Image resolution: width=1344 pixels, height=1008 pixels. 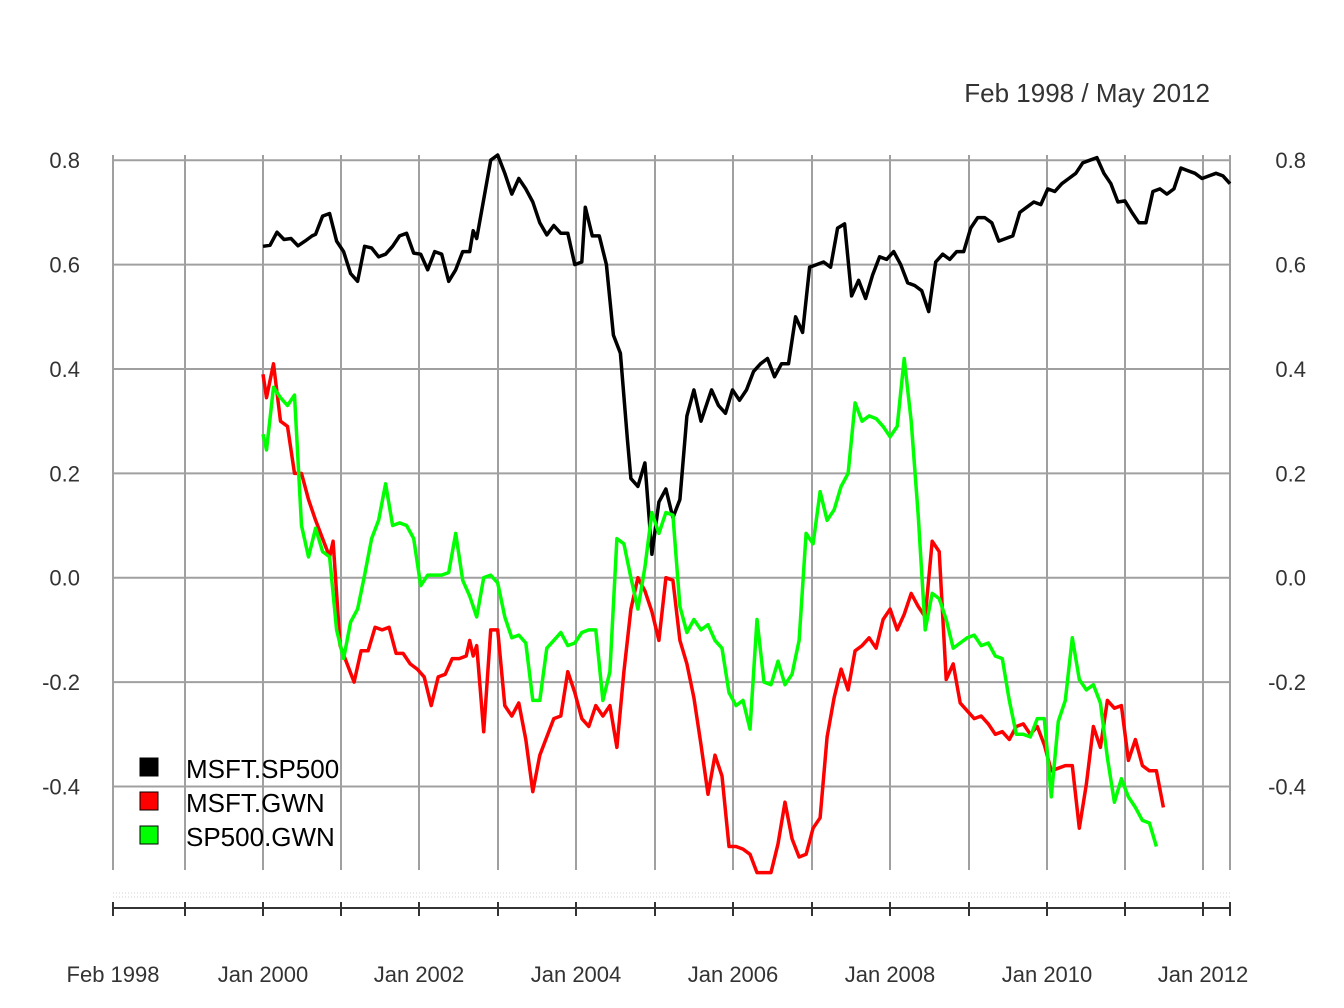 I want to click on y-axis-left: 0.8 0.6 0.4 0.2 0.0 -0.2 -0.4, so click(x=61, y=473).